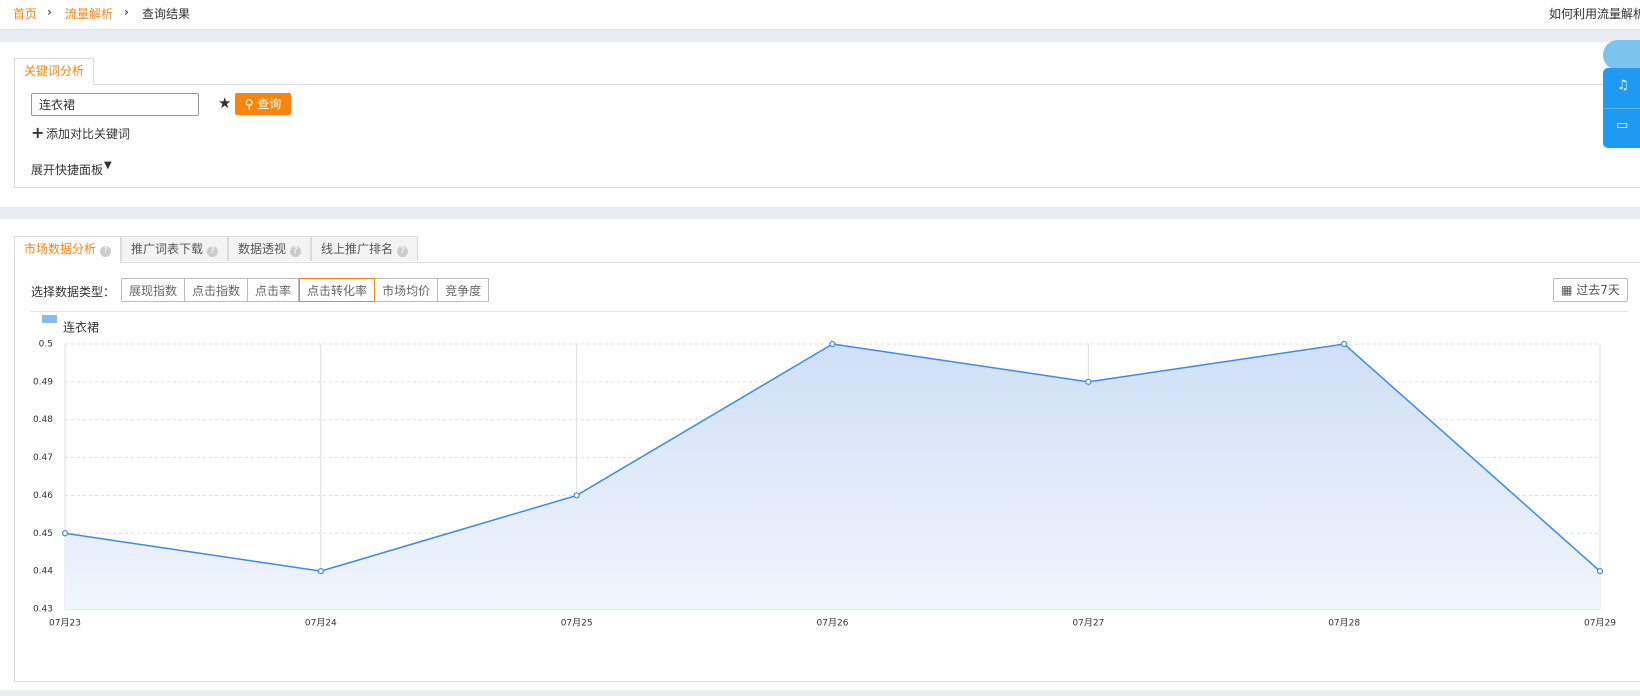 This screenshot has width=1640, height=696. Describe the element at coordinates (321, 623) in the screenshot. I see `x-tick-label: 07月24` at that location.